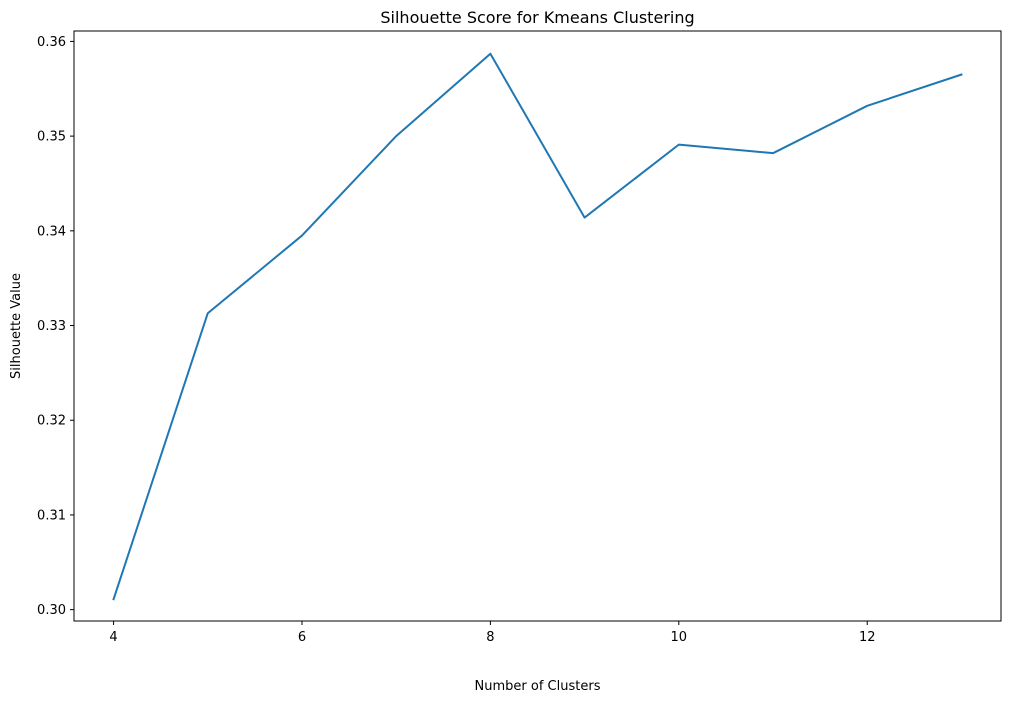 Image resolution: width=1010 pixels, height=701 pixels. I want to click on y-tick-label: 0.32, so click(51, 421).